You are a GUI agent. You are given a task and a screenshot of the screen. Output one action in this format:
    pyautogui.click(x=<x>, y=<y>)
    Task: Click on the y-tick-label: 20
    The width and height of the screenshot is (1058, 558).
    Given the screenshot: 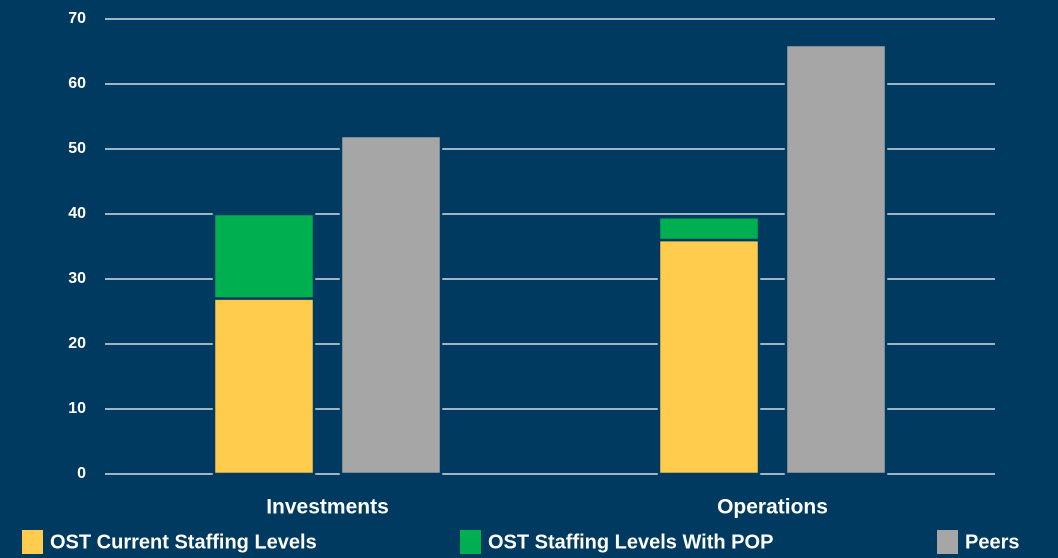 What is the action you would take?
    pyautogui.click(x=77, y=343)
    